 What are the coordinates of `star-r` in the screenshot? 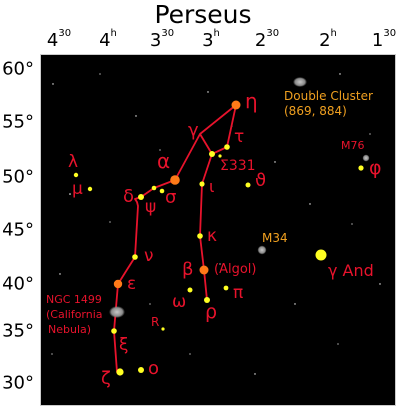 It's located at (163, 329).